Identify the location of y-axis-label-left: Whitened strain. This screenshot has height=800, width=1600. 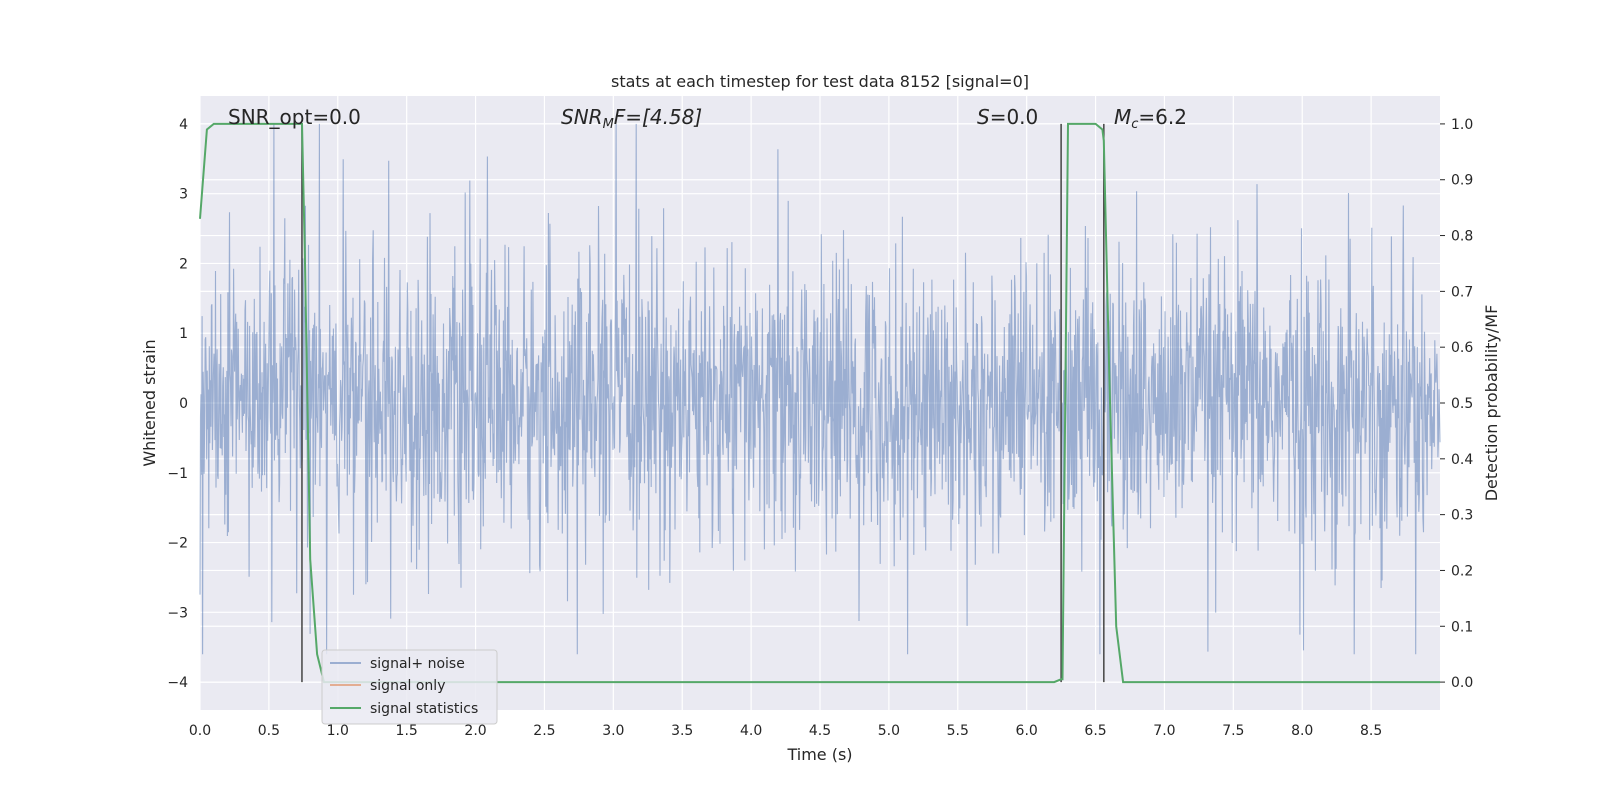
(149, 402).